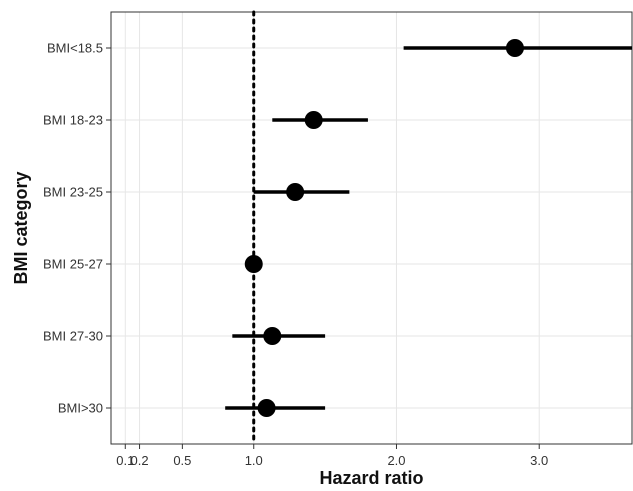  Describe the element at coordinates (182, 460) in the screenshot. I see `x-tick-label: 0.5` at that location.